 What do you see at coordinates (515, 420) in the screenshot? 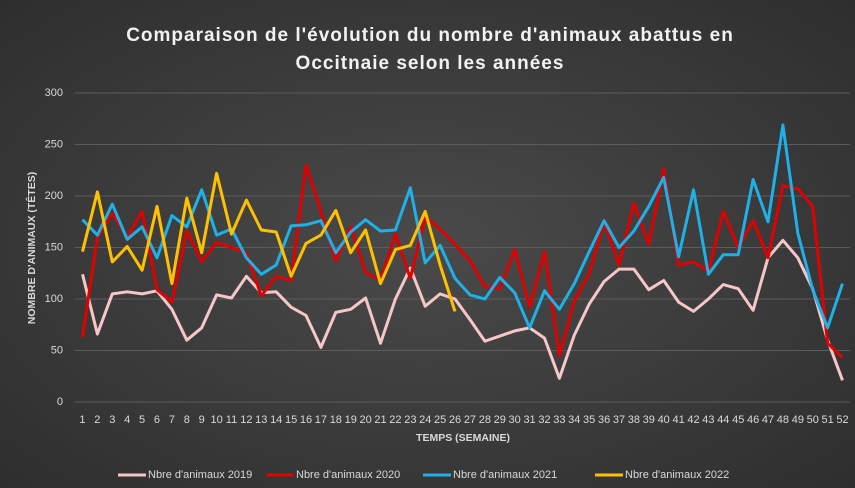
I see `x-tick-label: 30` at bounding box center [515, 420].